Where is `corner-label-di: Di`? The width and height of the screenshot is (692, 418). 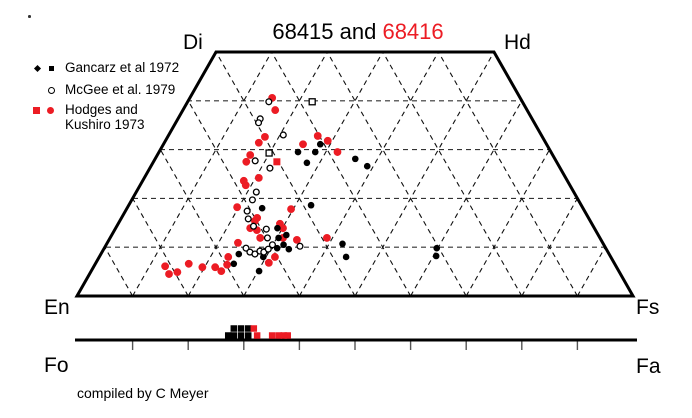
corner-label-di: Di is located at coordinates (193, 42).